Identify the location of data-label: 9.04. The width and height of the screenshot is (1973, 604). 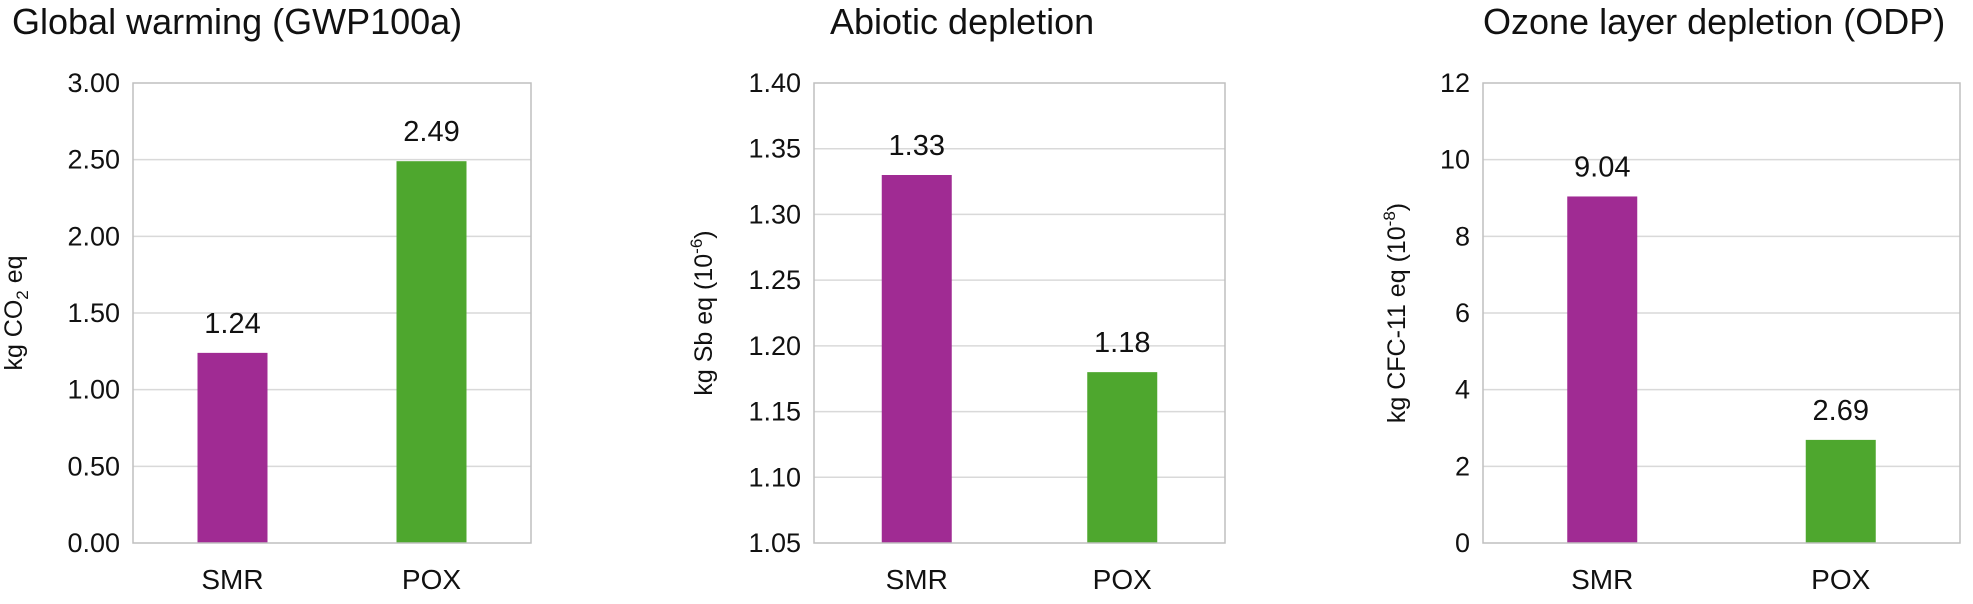
(1602, 167).